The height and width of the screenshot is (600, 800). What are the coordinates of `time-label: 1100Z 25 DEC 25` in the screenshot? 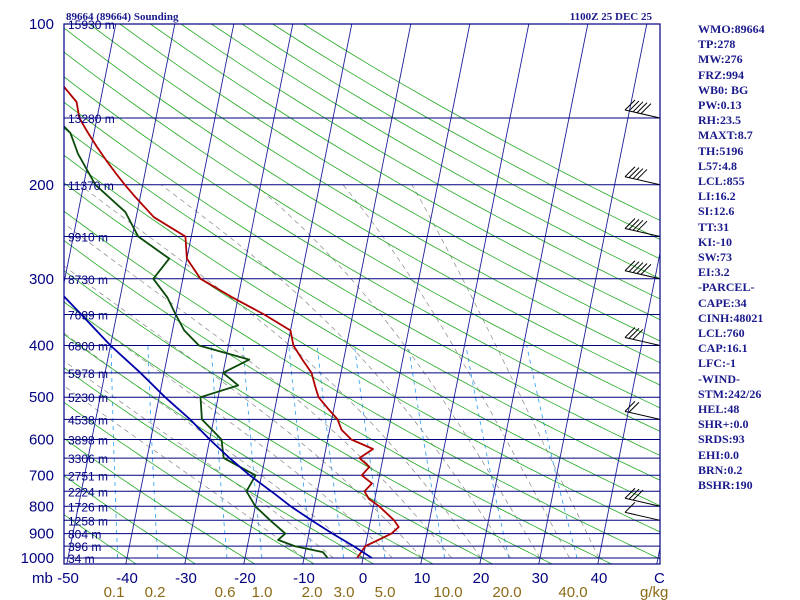 It's located at (611, 17).